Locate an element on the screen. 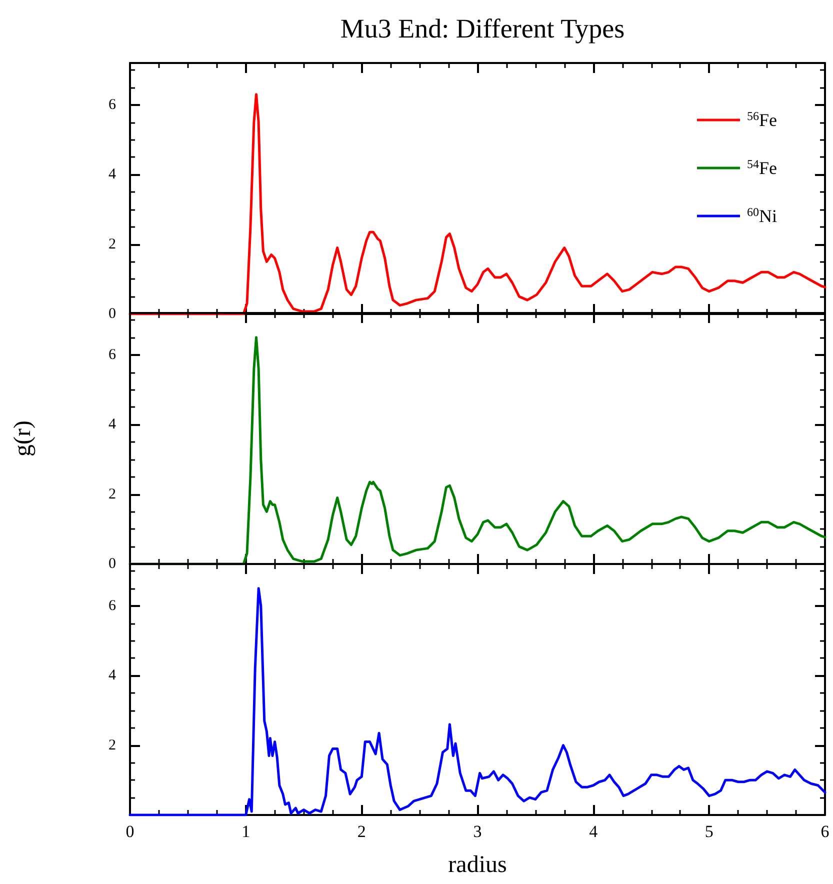  x-tick-label: 4 is located at coordinates (593, 831).